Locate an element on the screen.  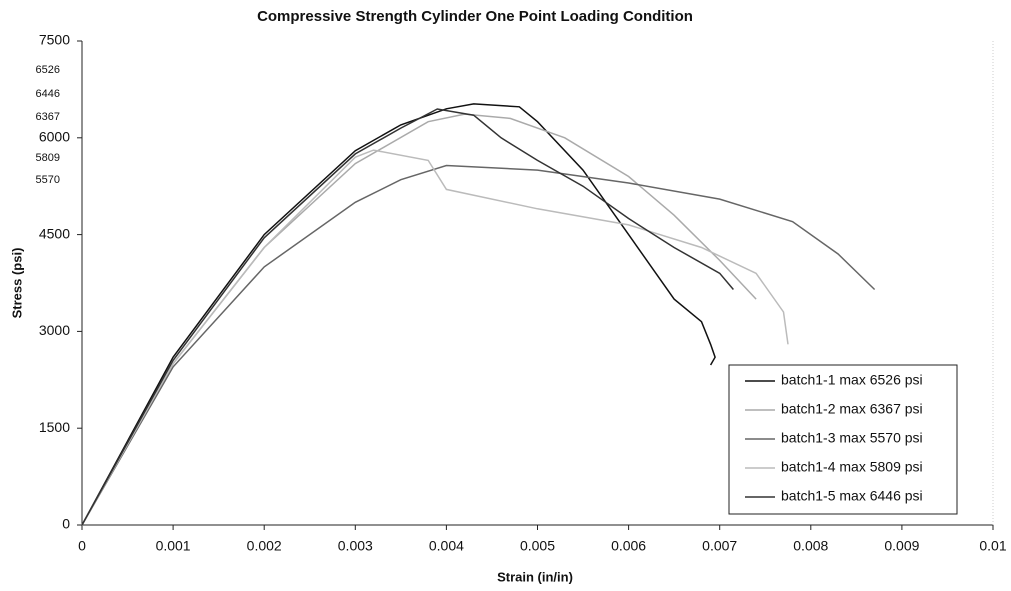
annotation: 5809 is located at coordinates (48, 158).